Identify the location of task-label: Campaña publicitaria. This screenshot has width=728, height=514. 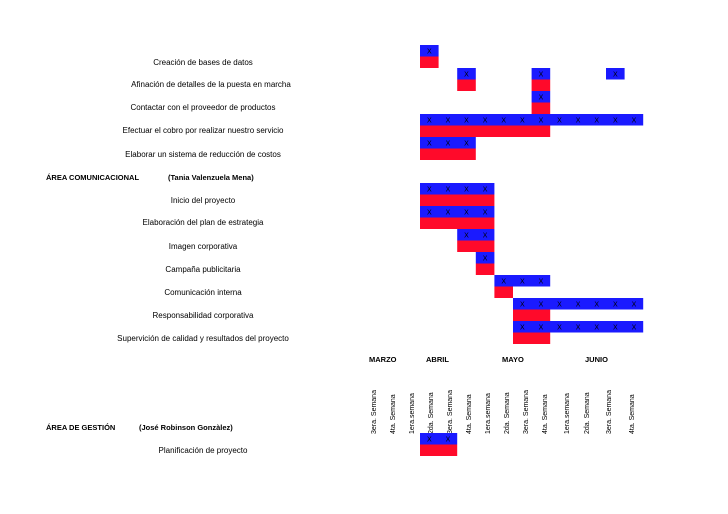
(203, 269).